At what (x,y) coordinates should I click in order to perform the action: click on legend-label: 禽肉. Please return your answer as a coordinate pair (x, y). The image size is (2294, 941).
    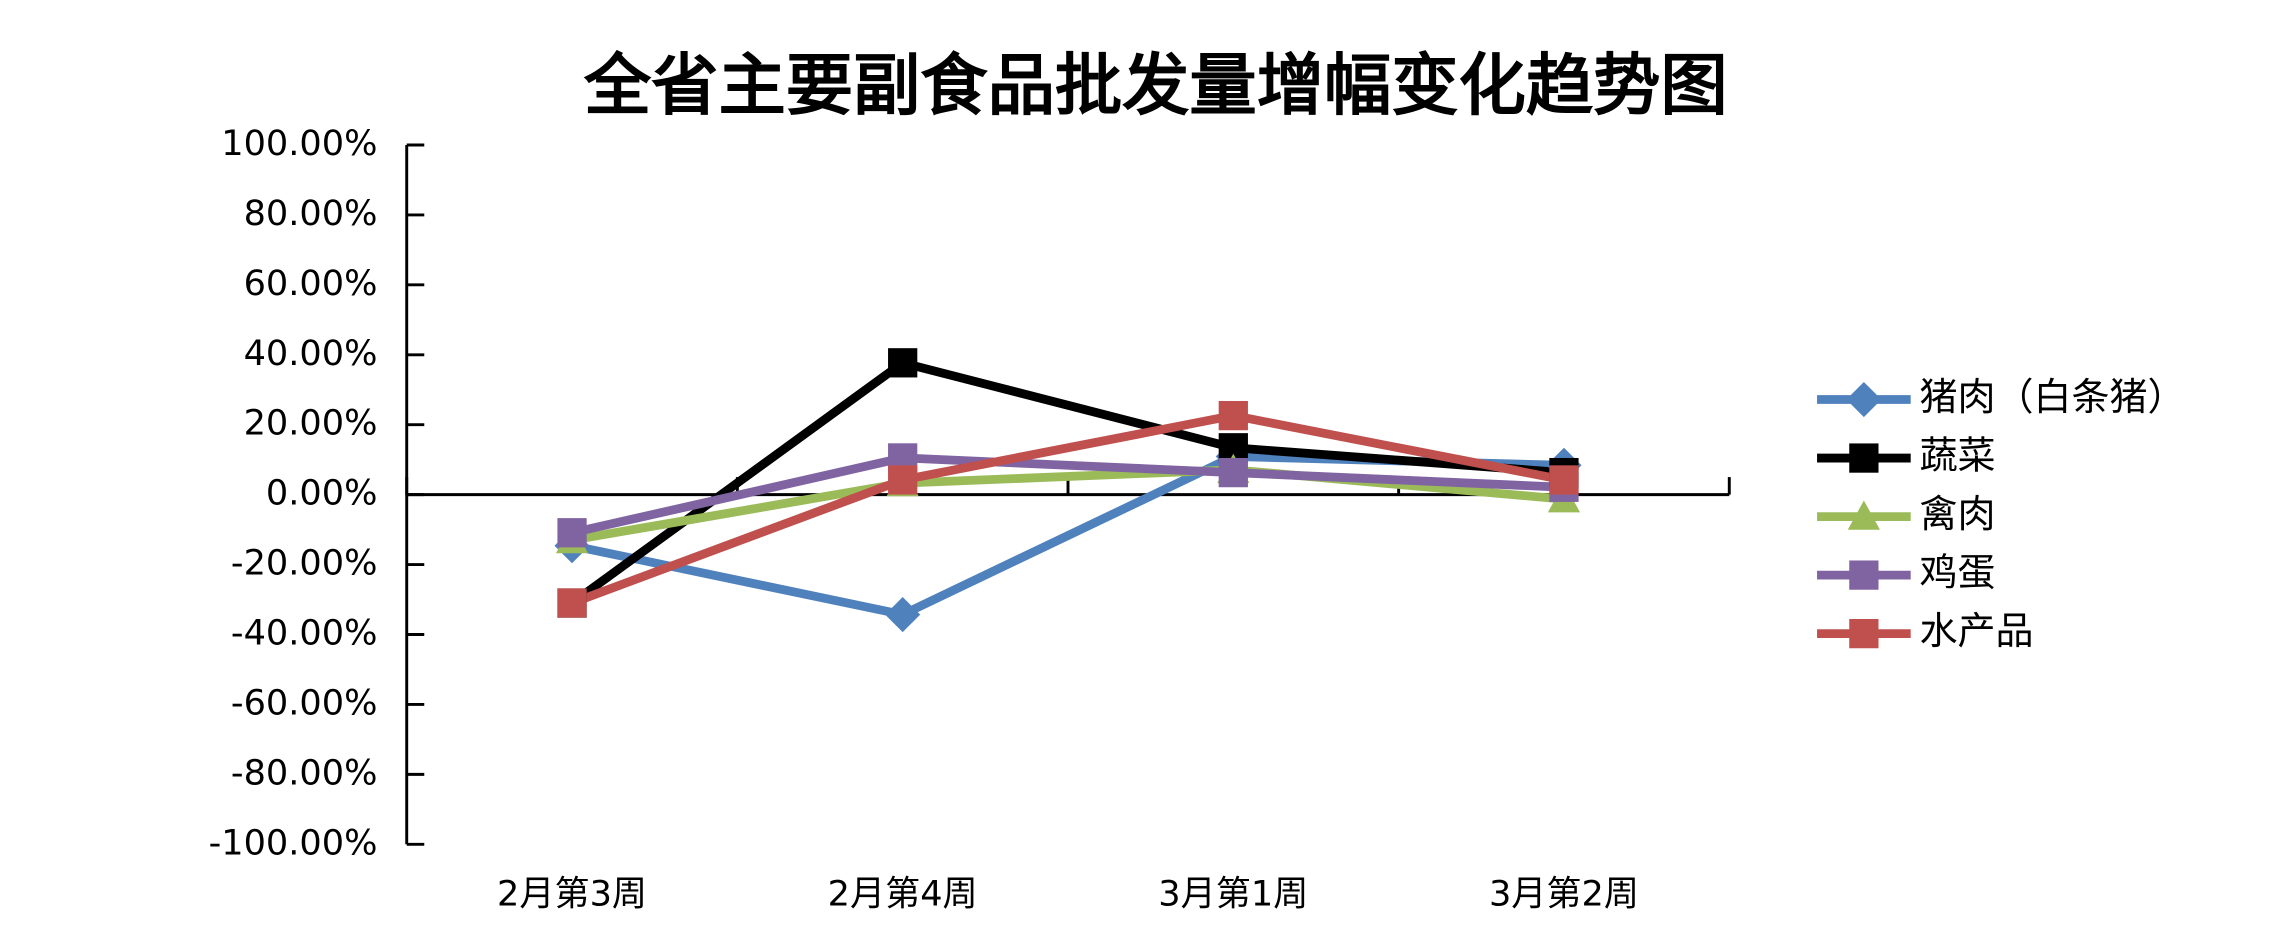
    Looking at the image, I should click on (1957, 514).